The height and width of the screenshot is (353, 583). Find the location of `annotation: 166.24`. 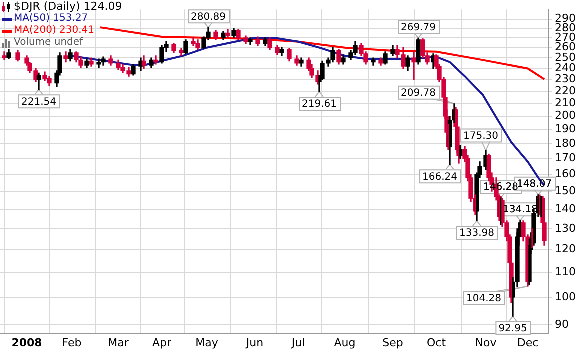

annotation: 166.24 is located at coordinates (440, 177).